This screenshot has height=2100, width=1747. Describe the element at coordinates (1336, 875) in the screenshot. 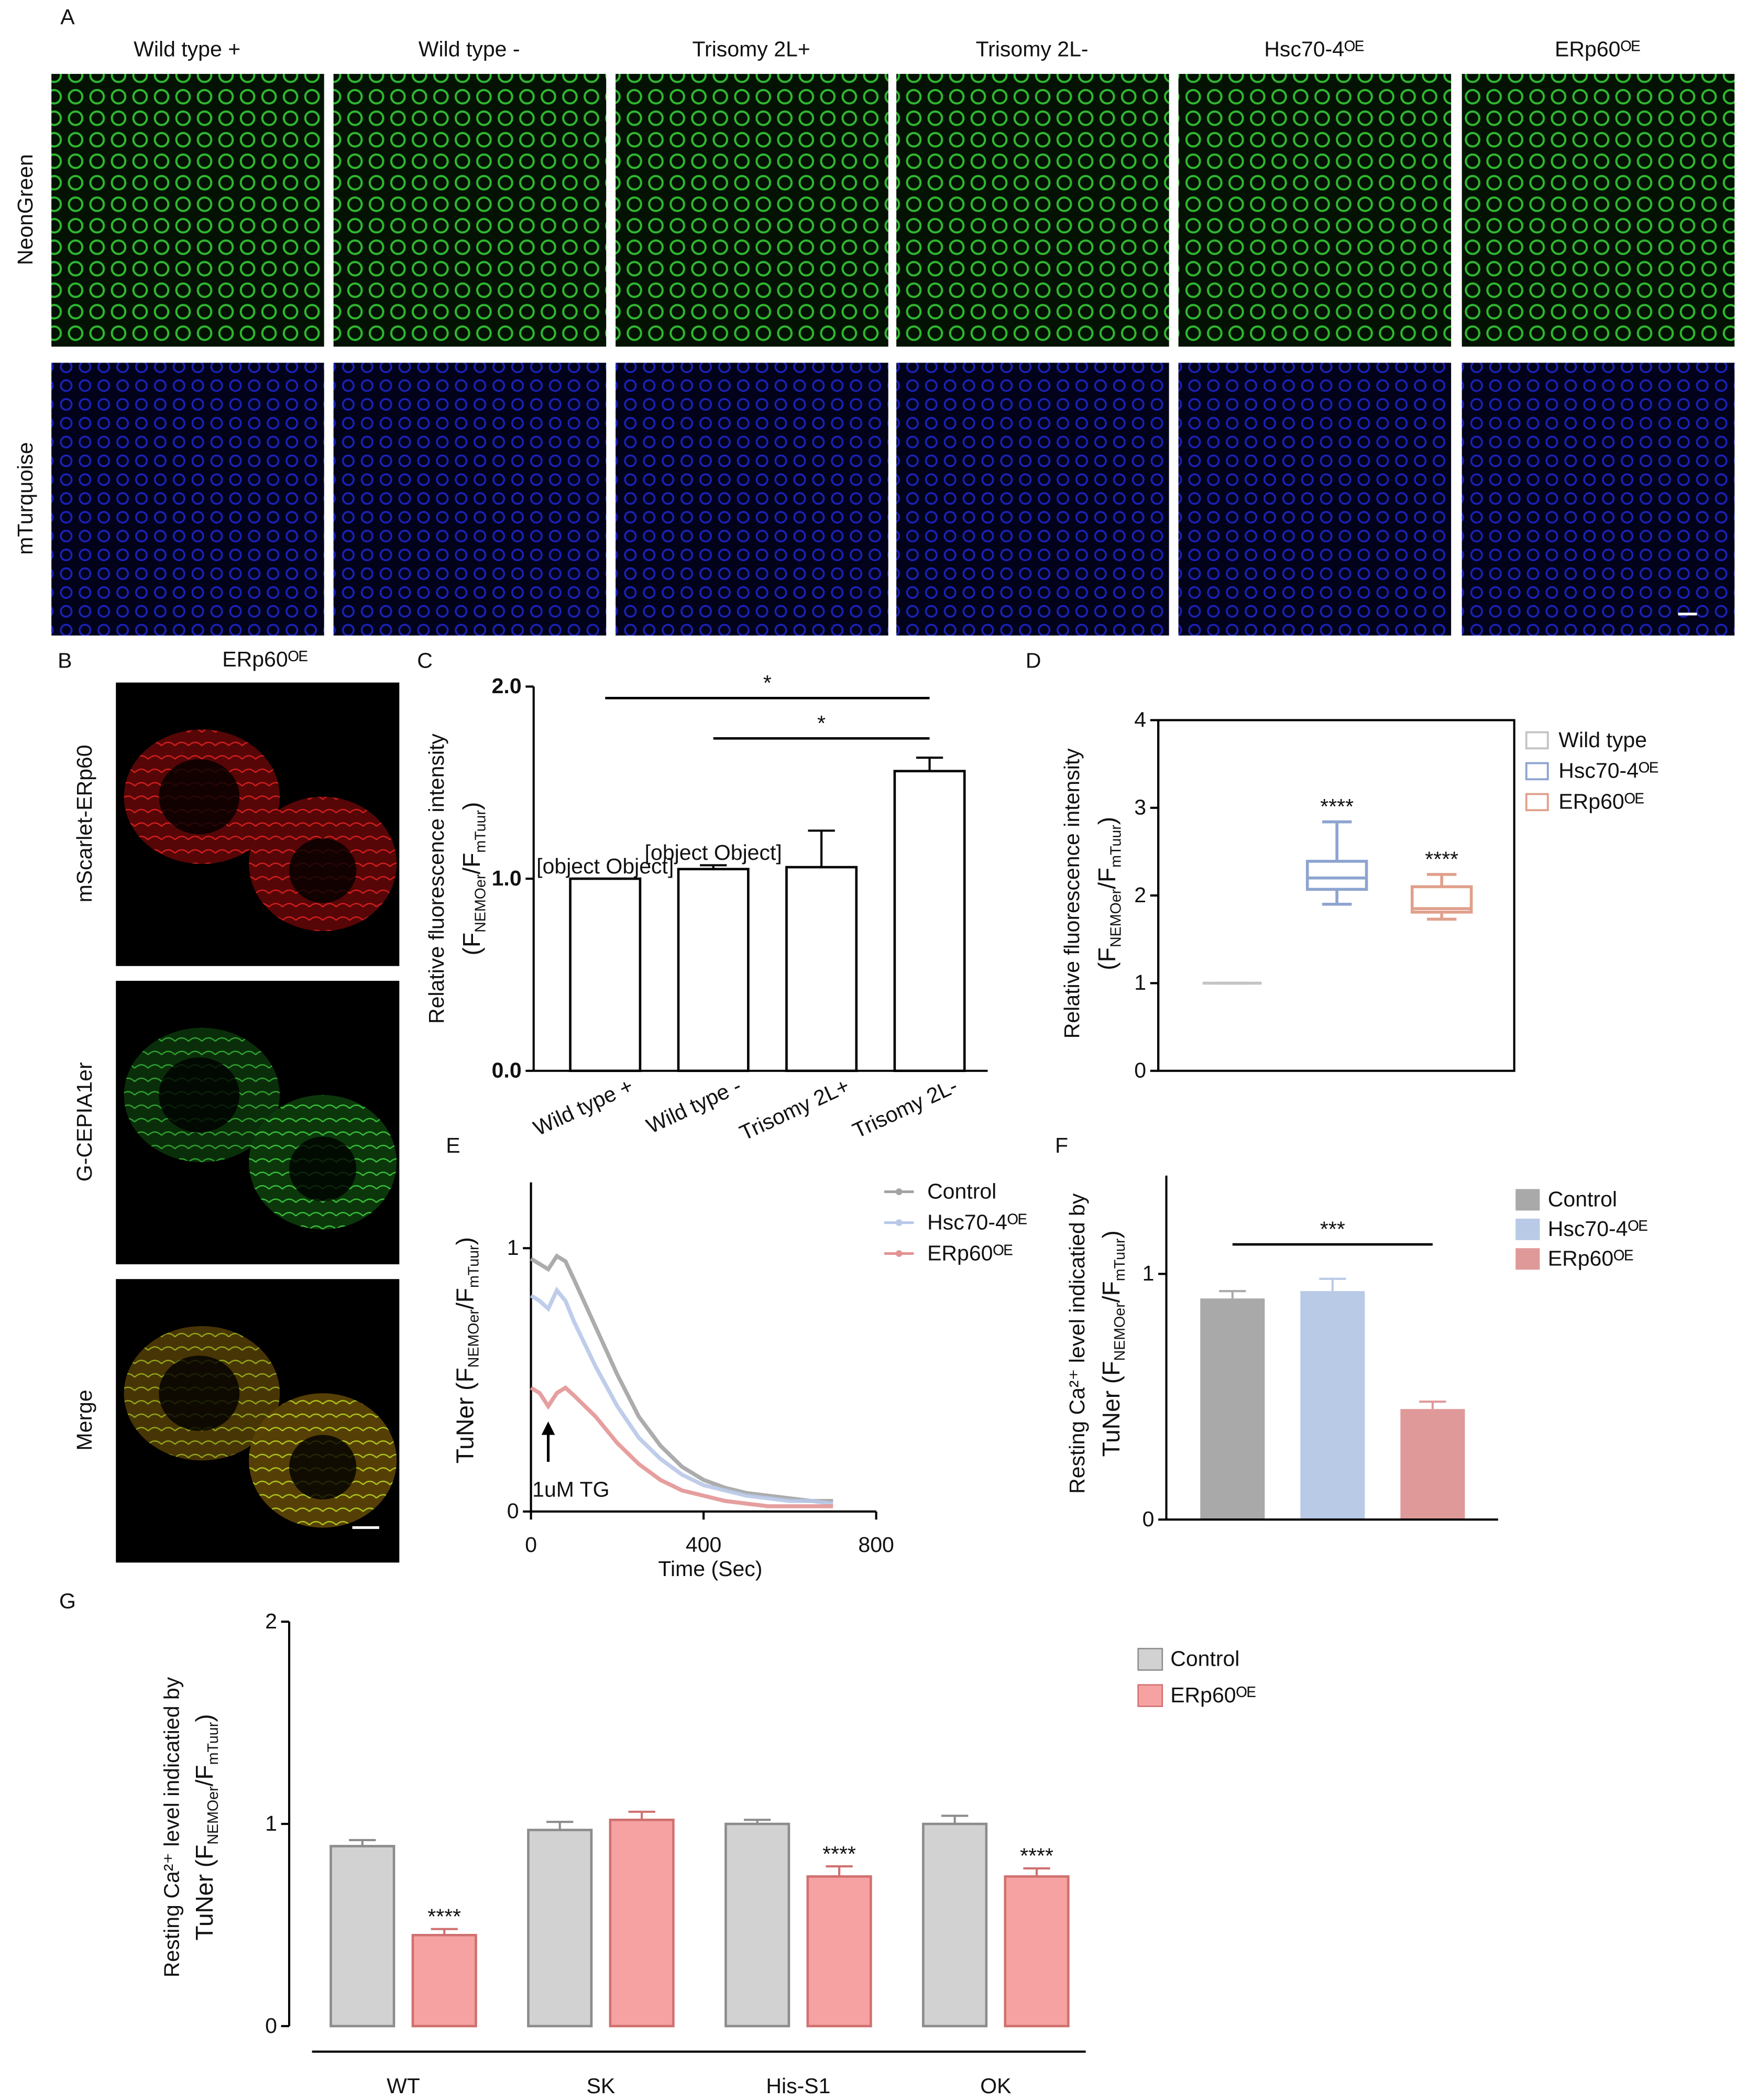

I see `box` at that location.